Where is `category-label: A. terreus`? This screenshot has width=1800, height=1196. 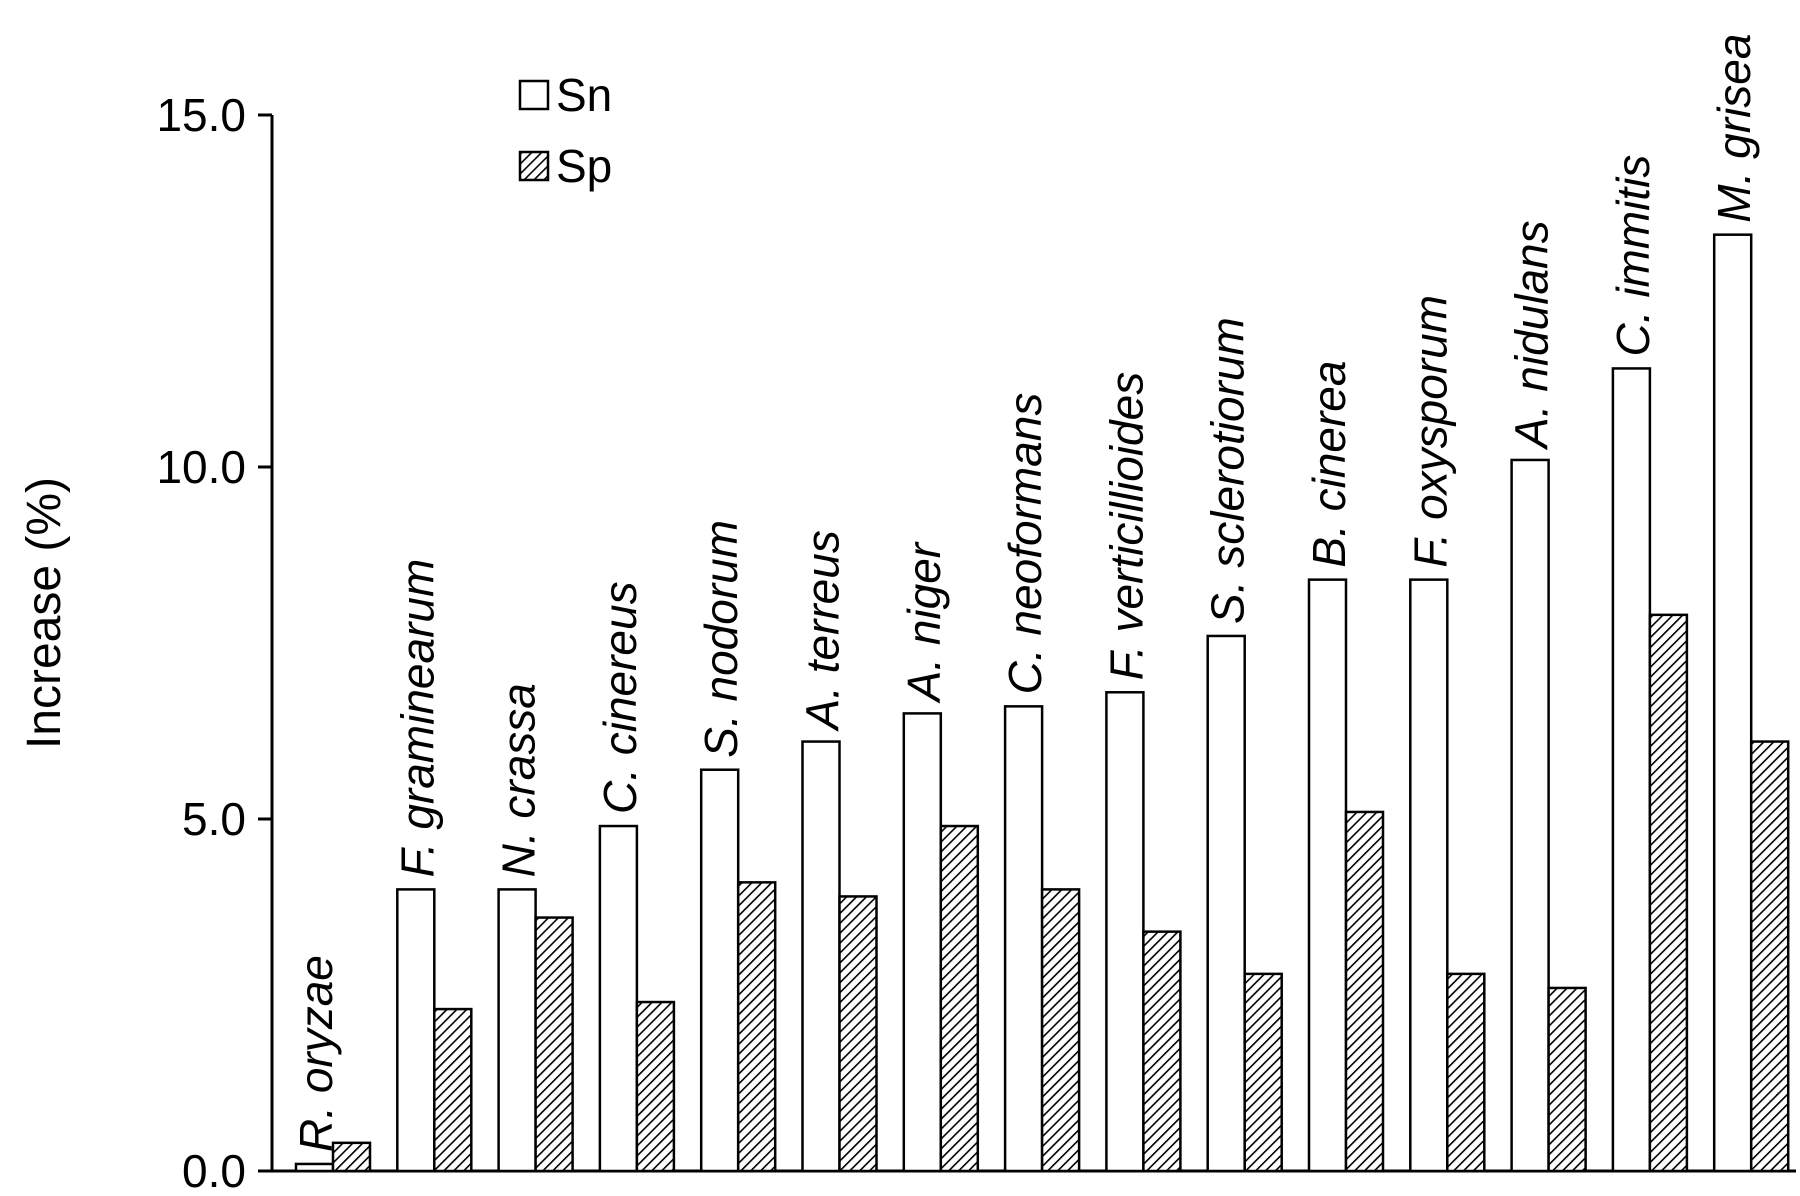 category-label: A. terreus is located at coordinates (823, 631).